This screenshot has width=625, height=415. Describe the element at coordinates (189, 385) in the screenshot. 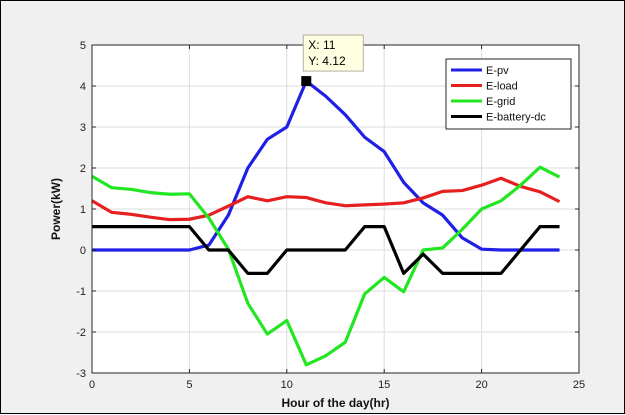

I see `x-tick-label: 5` at that location.